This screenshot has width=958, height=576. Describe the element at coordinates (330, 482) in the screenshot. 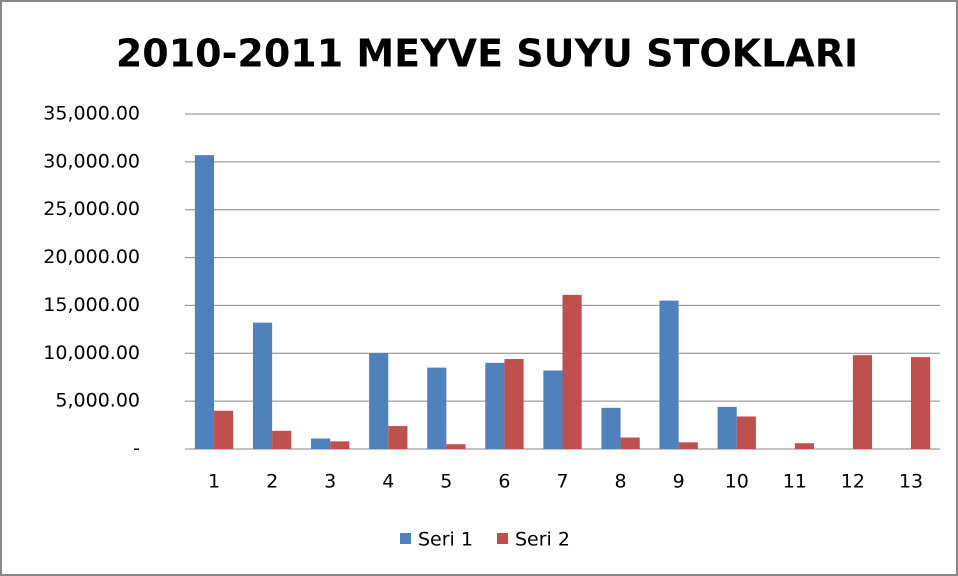

I see `x-tick-label: 3` at that location.